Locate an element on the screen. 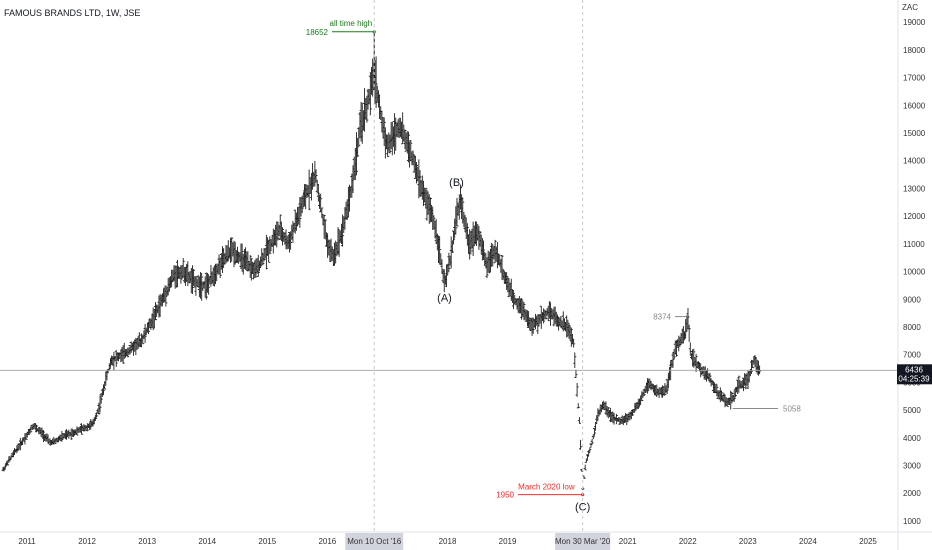 This screenshot has width=932, height=550. x-tick-label: 2023 is located at coordinates (748, 541).